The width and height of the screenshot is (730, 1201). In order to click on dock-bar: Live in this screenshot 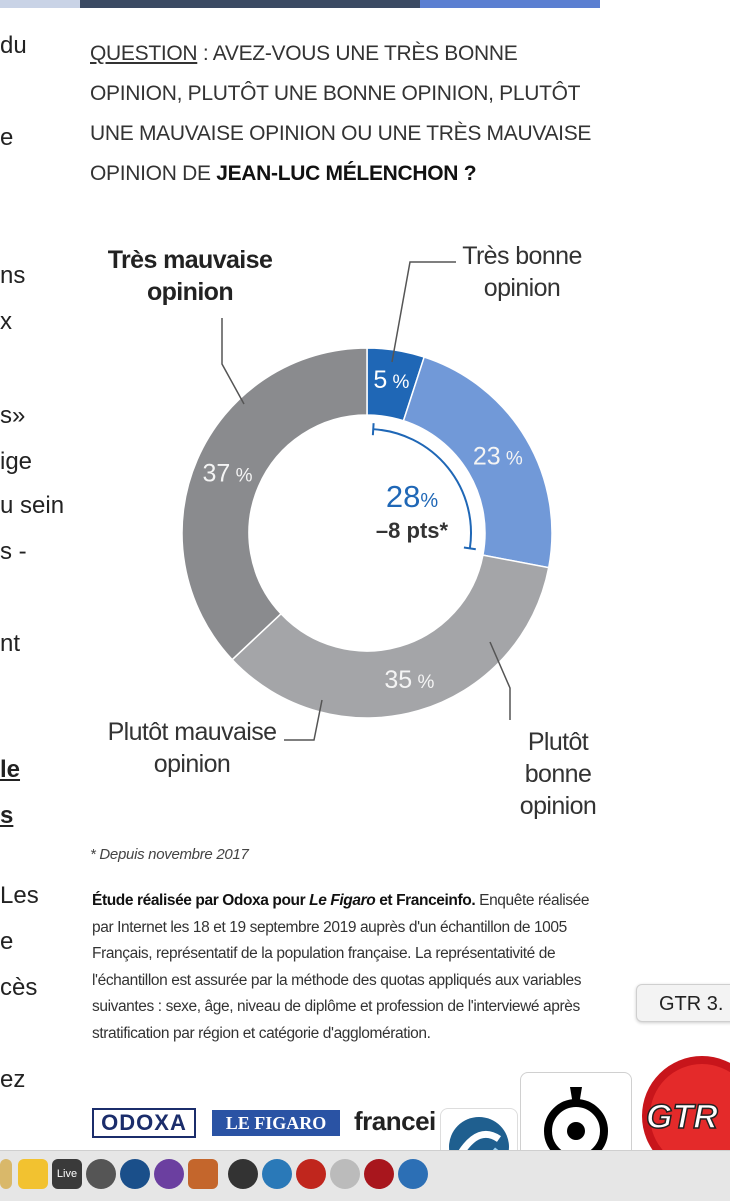, I will do `click(365, 1175)`.